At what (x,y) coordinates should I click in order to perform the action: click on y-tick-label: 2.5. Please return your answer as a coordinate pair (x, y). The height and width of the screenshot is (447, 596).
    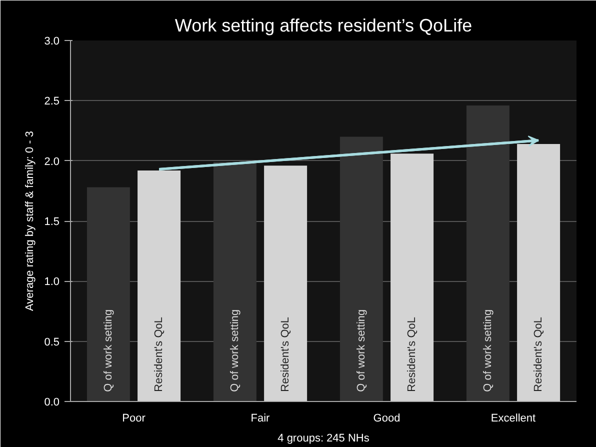
    Looking at the image, I should click on (52, 102).